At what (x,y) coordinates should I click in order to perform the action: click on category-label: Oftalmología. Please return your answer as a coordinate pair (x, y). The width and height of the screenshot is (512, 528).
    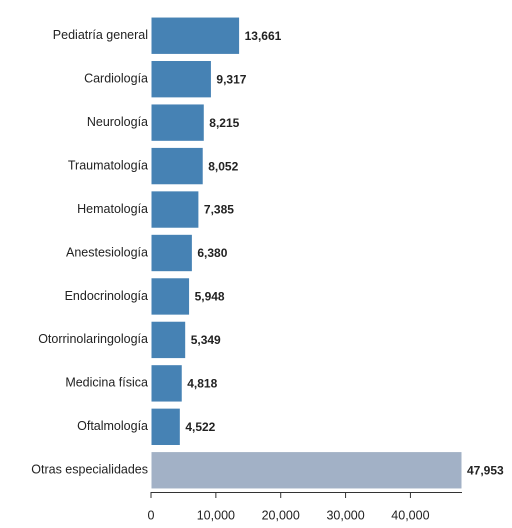
    Looking at the image, I should click on (112, 426).